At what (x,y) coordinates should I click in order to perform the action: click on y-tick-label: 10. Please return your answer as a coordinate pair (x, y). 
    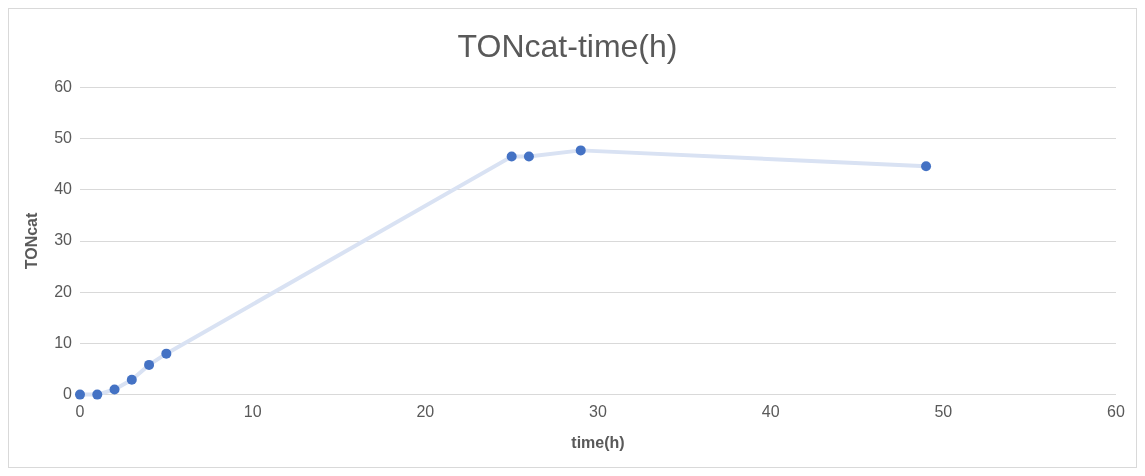
    Looking at the image, I should click on (63, 342).